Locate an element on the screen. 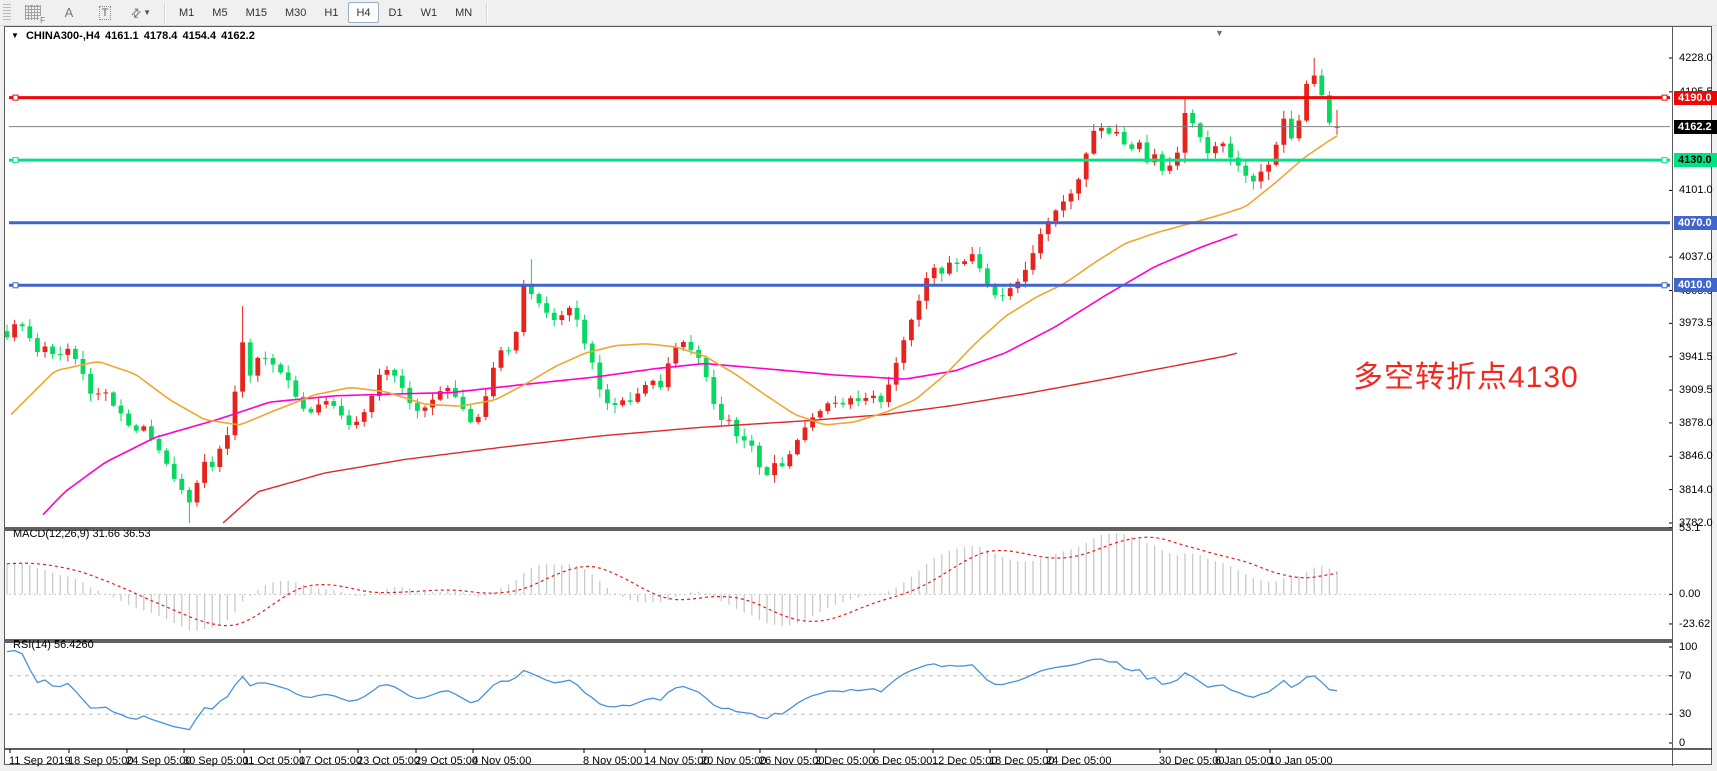 This screenshot has width=1717, height=771. time-axis-label: 23 Oct 05:00 is located at coordinates (388, 761).